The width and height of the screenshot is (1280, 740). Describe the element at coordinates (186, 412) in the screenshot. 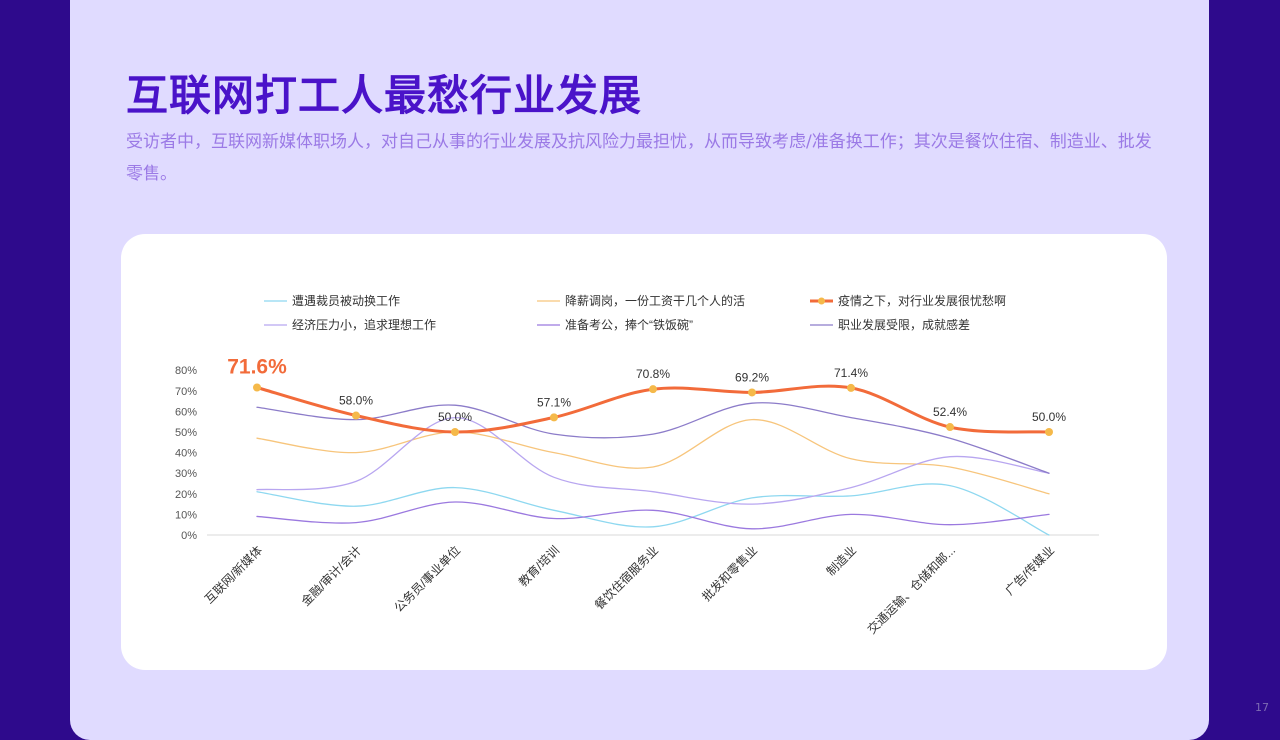

I see `y-tick-label: 60%` at that location.